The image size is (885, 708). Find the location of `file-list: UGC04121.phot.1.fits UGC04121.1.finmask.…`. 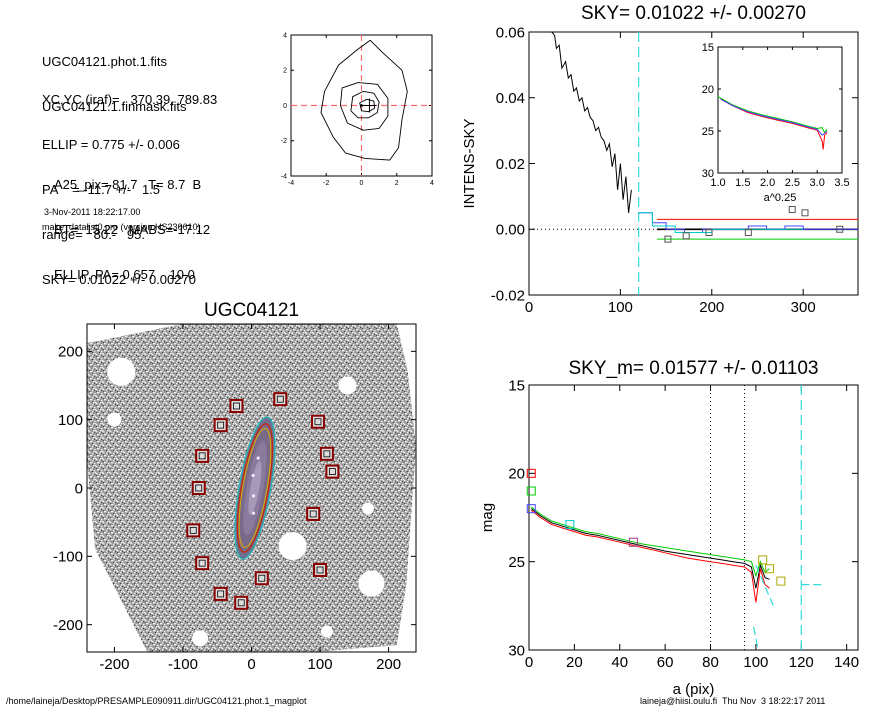

file-list: UGC04121.phot.1.fits UGC04121.1.finmask.… is located at coordinates (114, 76).